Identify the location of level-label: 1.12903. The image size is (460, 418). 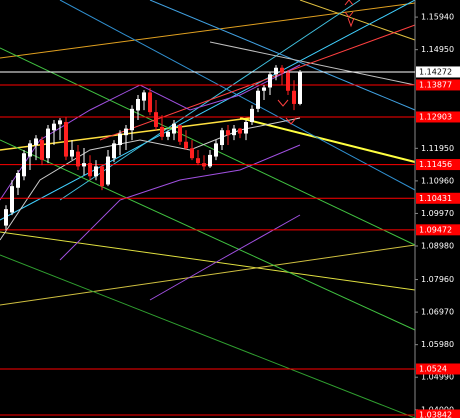
(435, 116).